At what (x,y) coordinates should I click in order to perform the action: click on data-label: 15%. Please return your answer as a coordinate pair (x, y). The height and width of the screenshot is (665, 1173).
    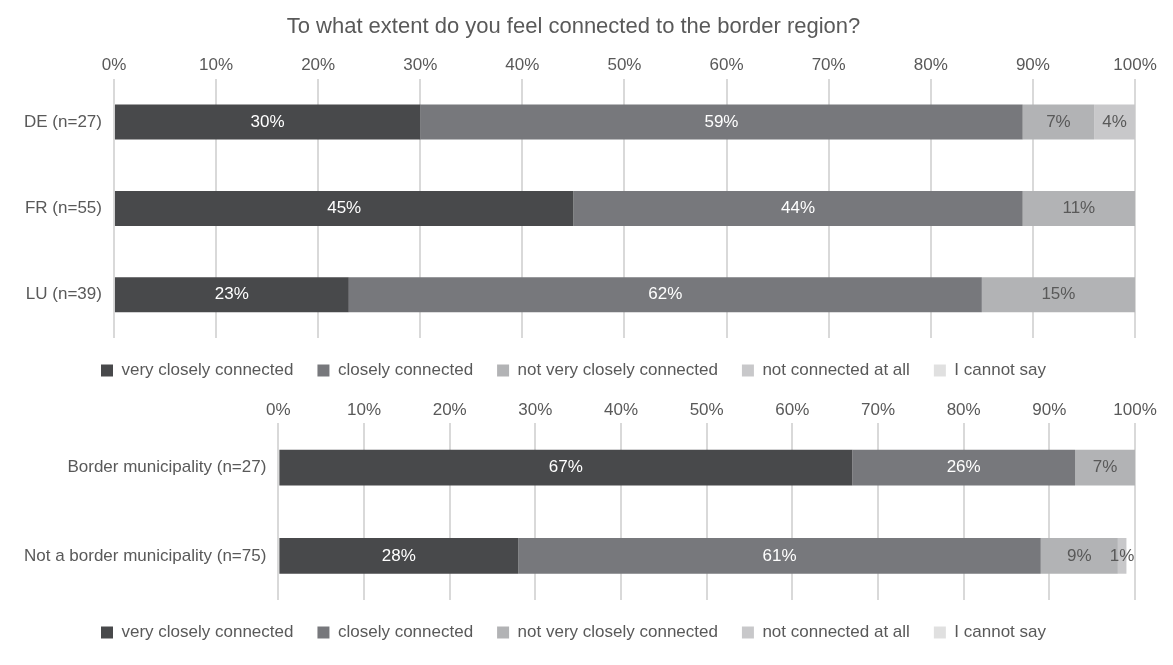
    Looking at the image, I should click on (1058, 294).